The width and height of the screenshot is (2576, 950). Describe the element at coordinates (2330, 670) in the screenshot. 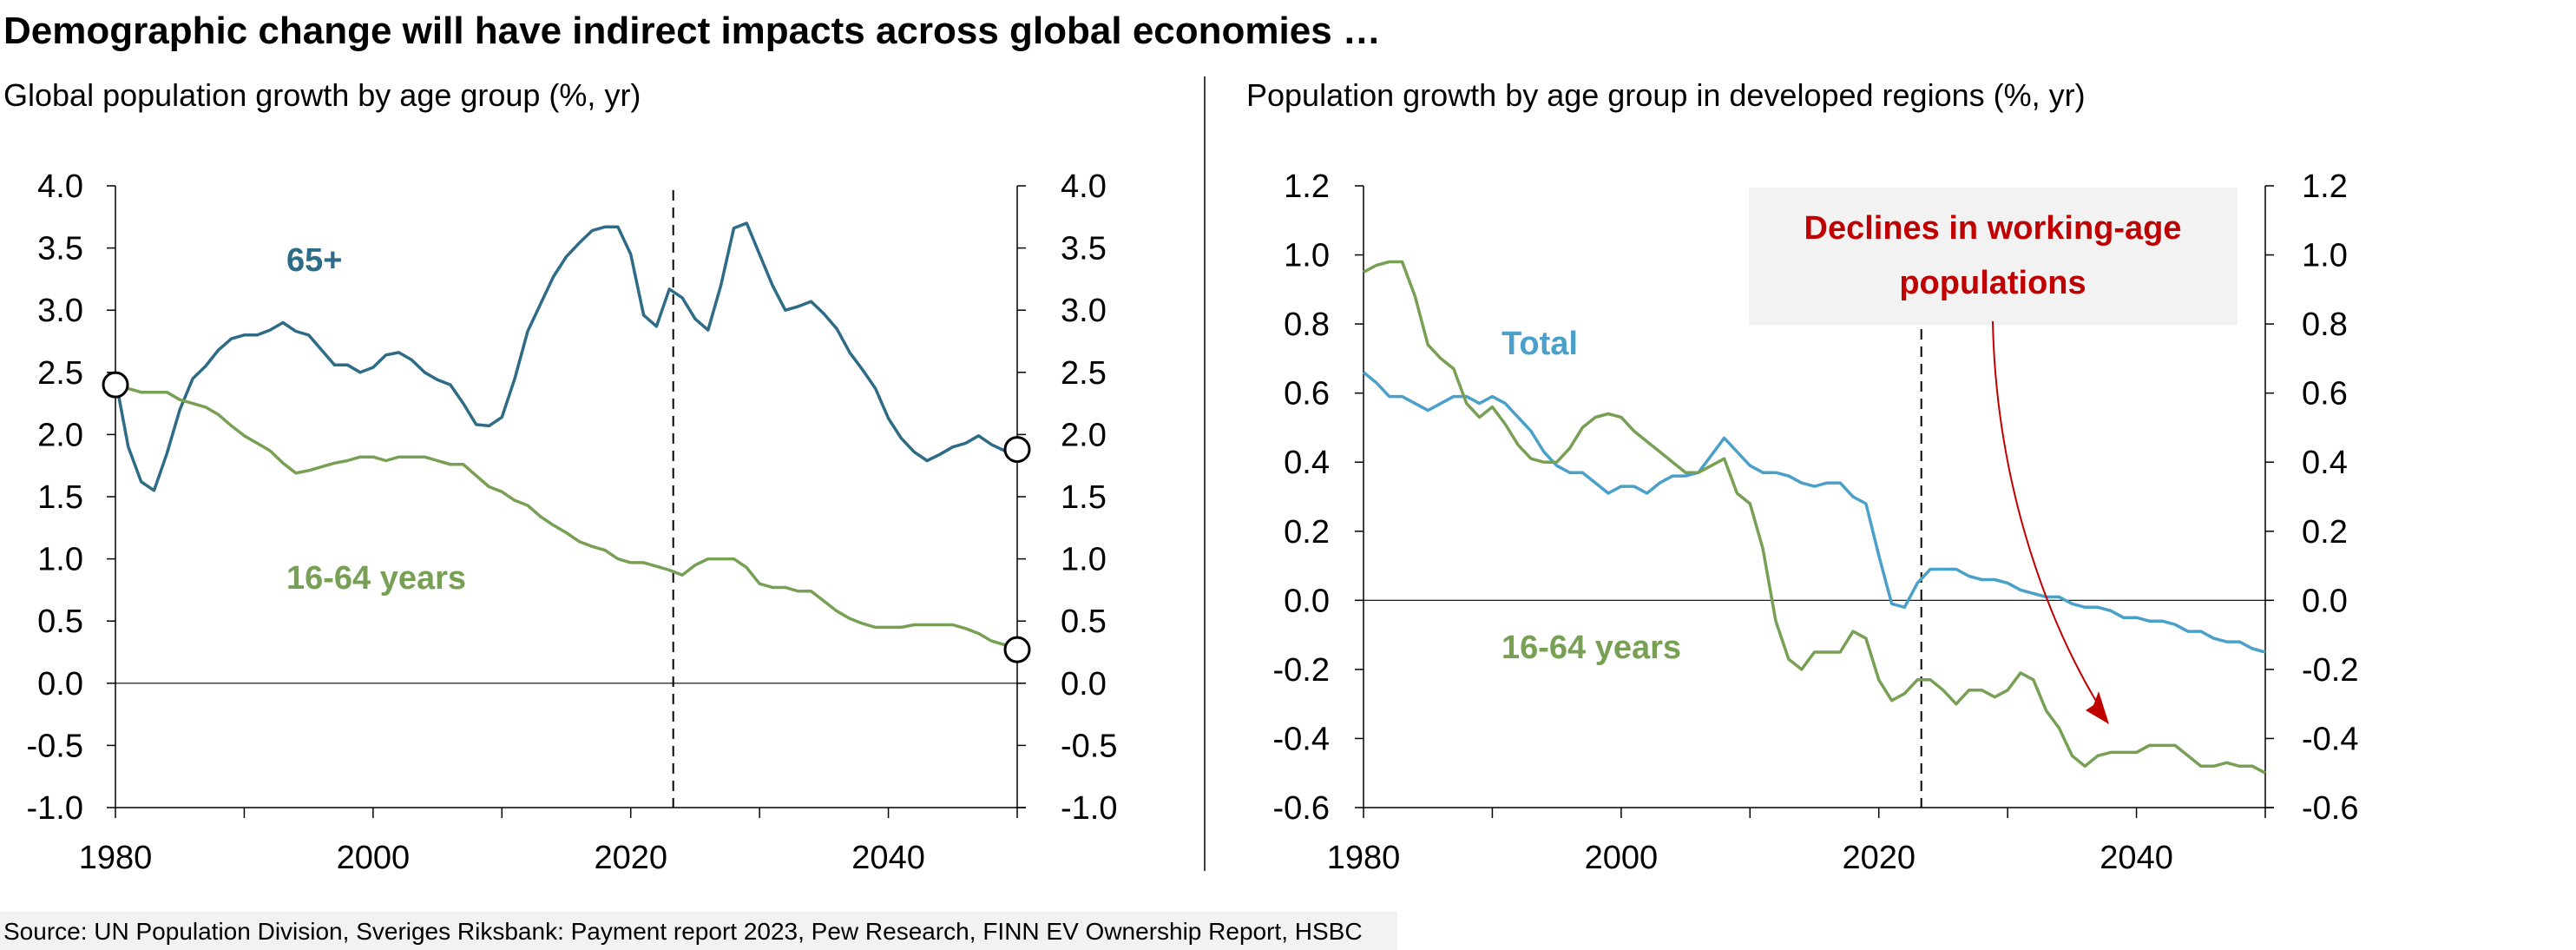

I see `y-tick-label-right: -0.2` at that location.